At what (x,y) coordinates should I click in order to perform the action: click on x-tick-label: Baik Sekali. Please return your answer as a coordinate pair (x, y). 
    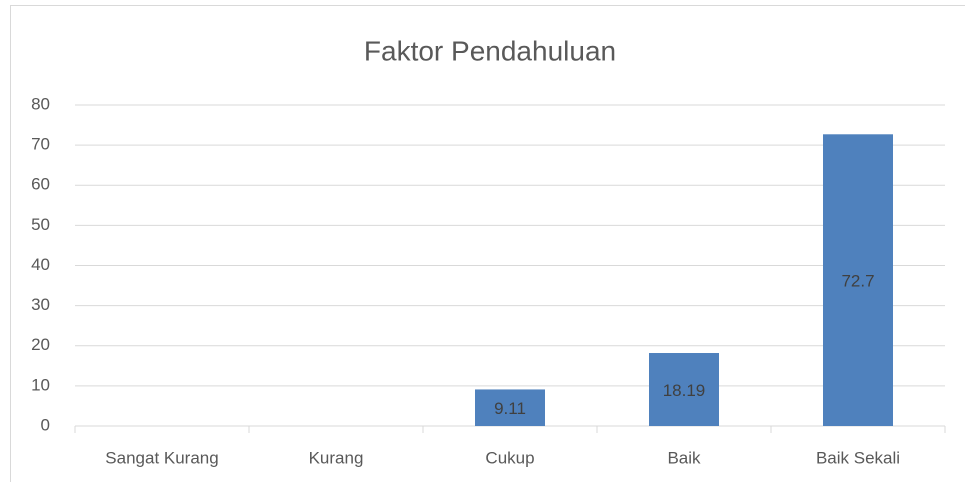
    Looking at the image, I should click on (858, 457).